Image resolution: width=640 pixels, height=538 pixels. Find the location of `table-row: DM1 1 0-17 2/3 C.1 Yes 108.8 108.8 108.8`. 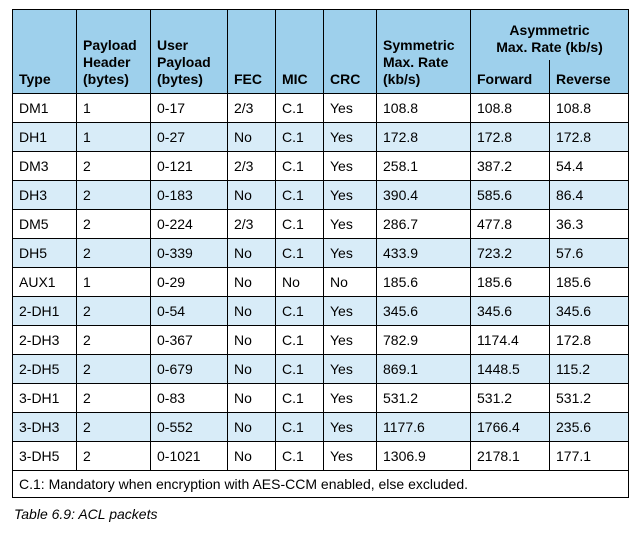

table-row: DM1 1 0-17 2/3 C.1 Yes 108.8 108.8 108.8 is located at coordinates (320, 108).